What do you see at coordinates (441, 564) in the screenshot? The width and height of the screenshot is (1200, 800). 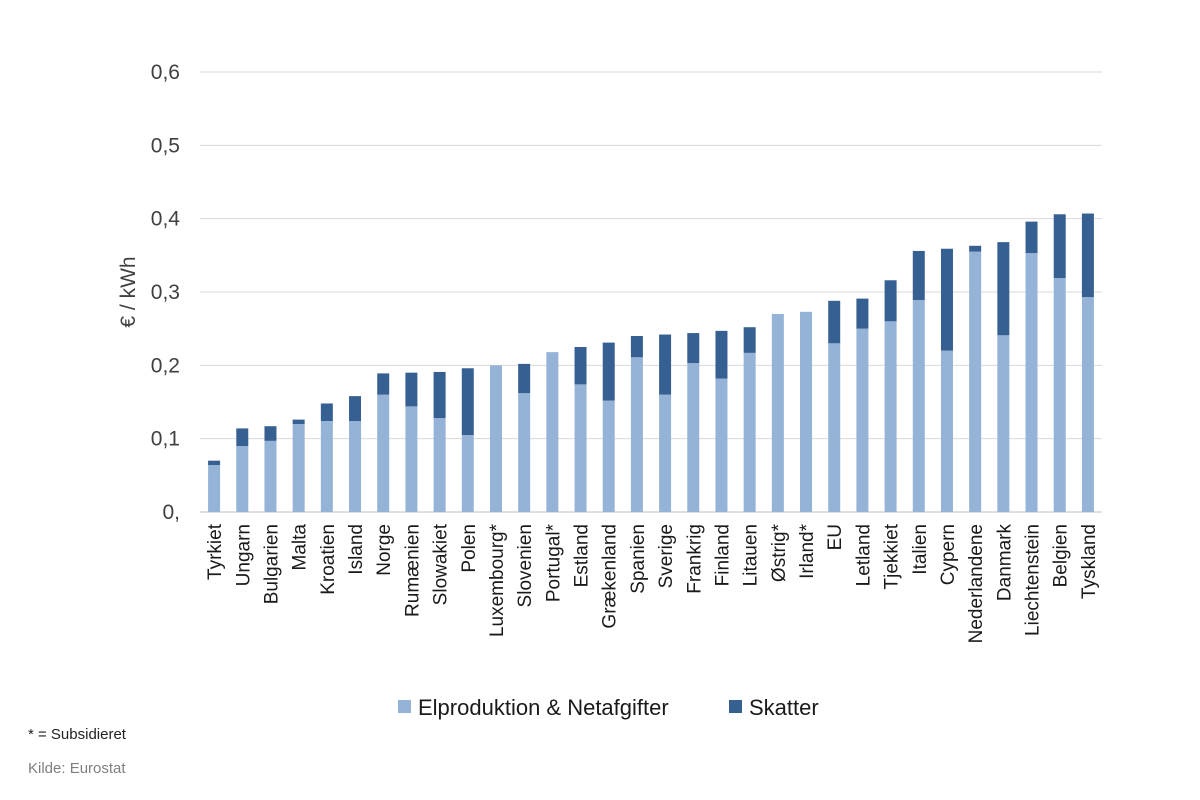 I see `x-category-label: Slowakiet` at bounding box center [441, 564].